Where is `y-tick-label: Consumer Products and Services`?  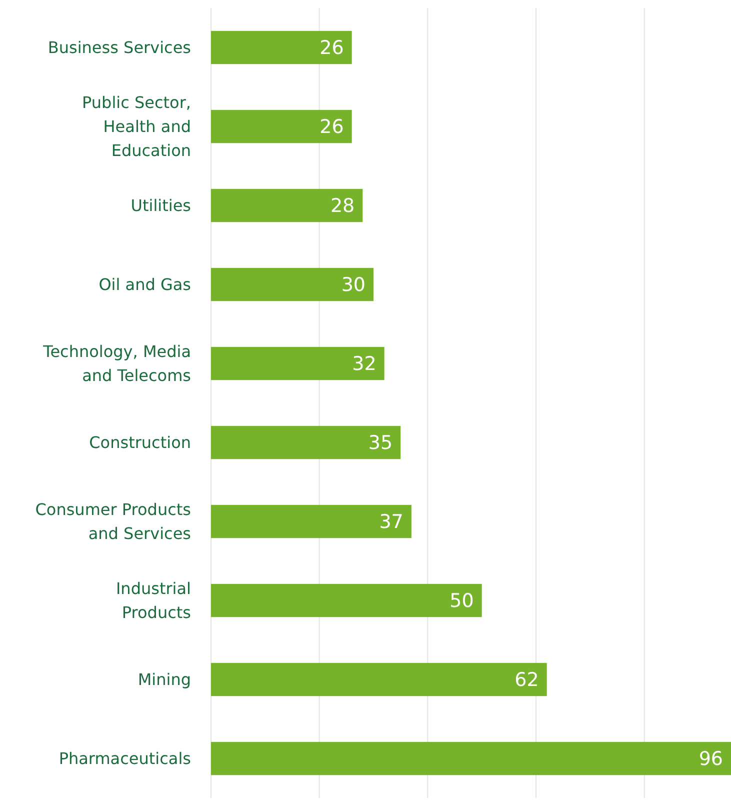
y-tick-label: Consumer Products and Services is located at coordinates (113, 522).